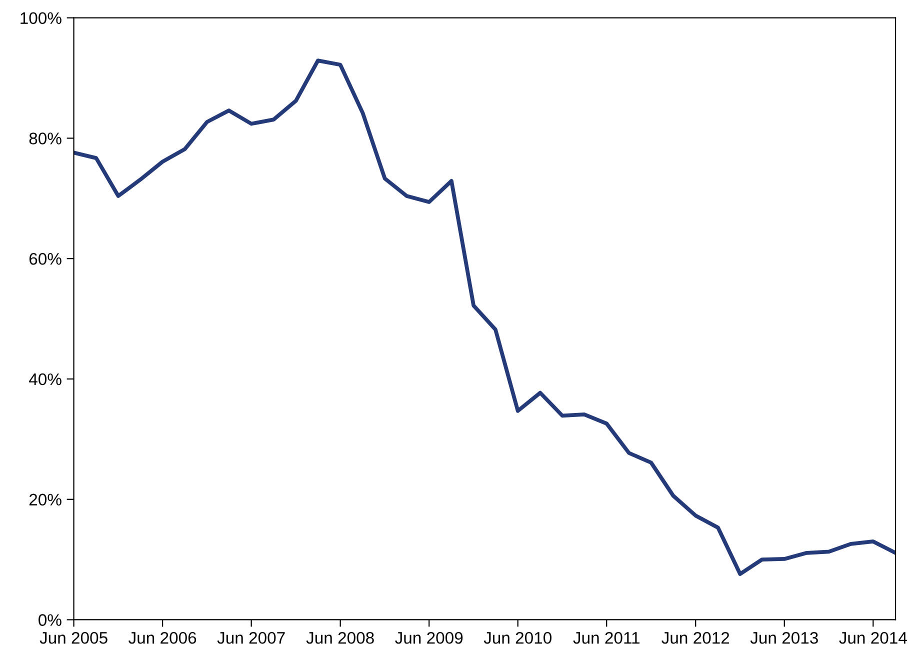  What do you see at coordinates (340, 638) in the screenshot?
I see `x-tick-label: Jun 2008` at bounding box center [340, 638].